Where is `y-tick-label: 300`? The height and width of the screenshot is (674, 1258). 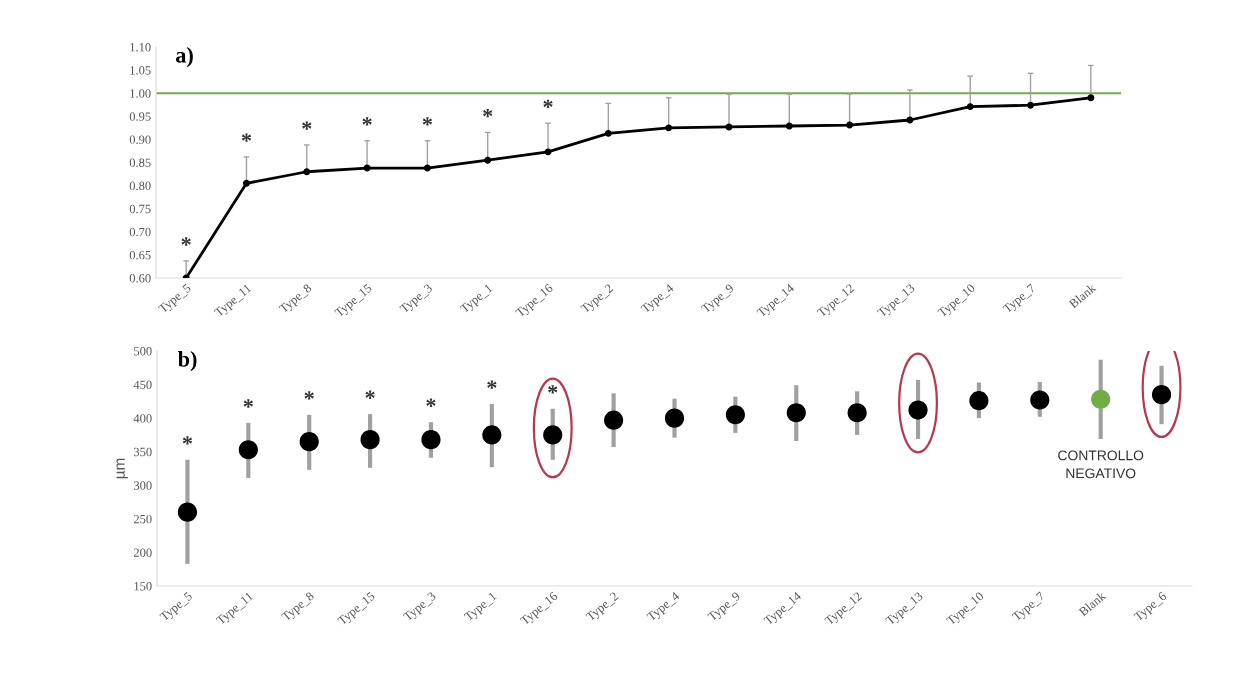
y-tick-label: 300 is located at coordinates (142, 485).